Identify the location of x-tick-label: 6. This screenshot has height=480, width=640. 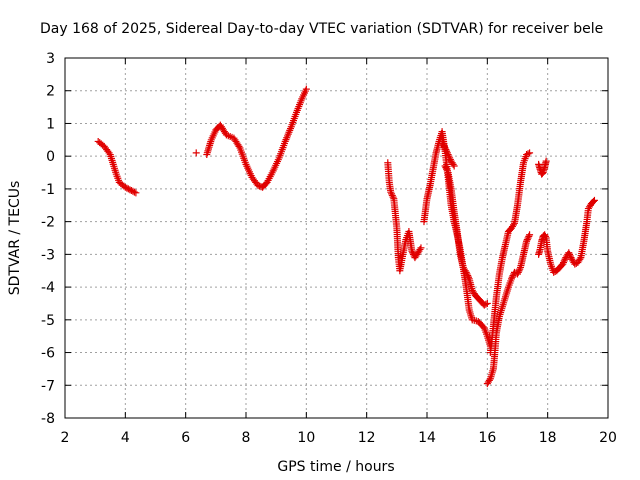
(185, 438).